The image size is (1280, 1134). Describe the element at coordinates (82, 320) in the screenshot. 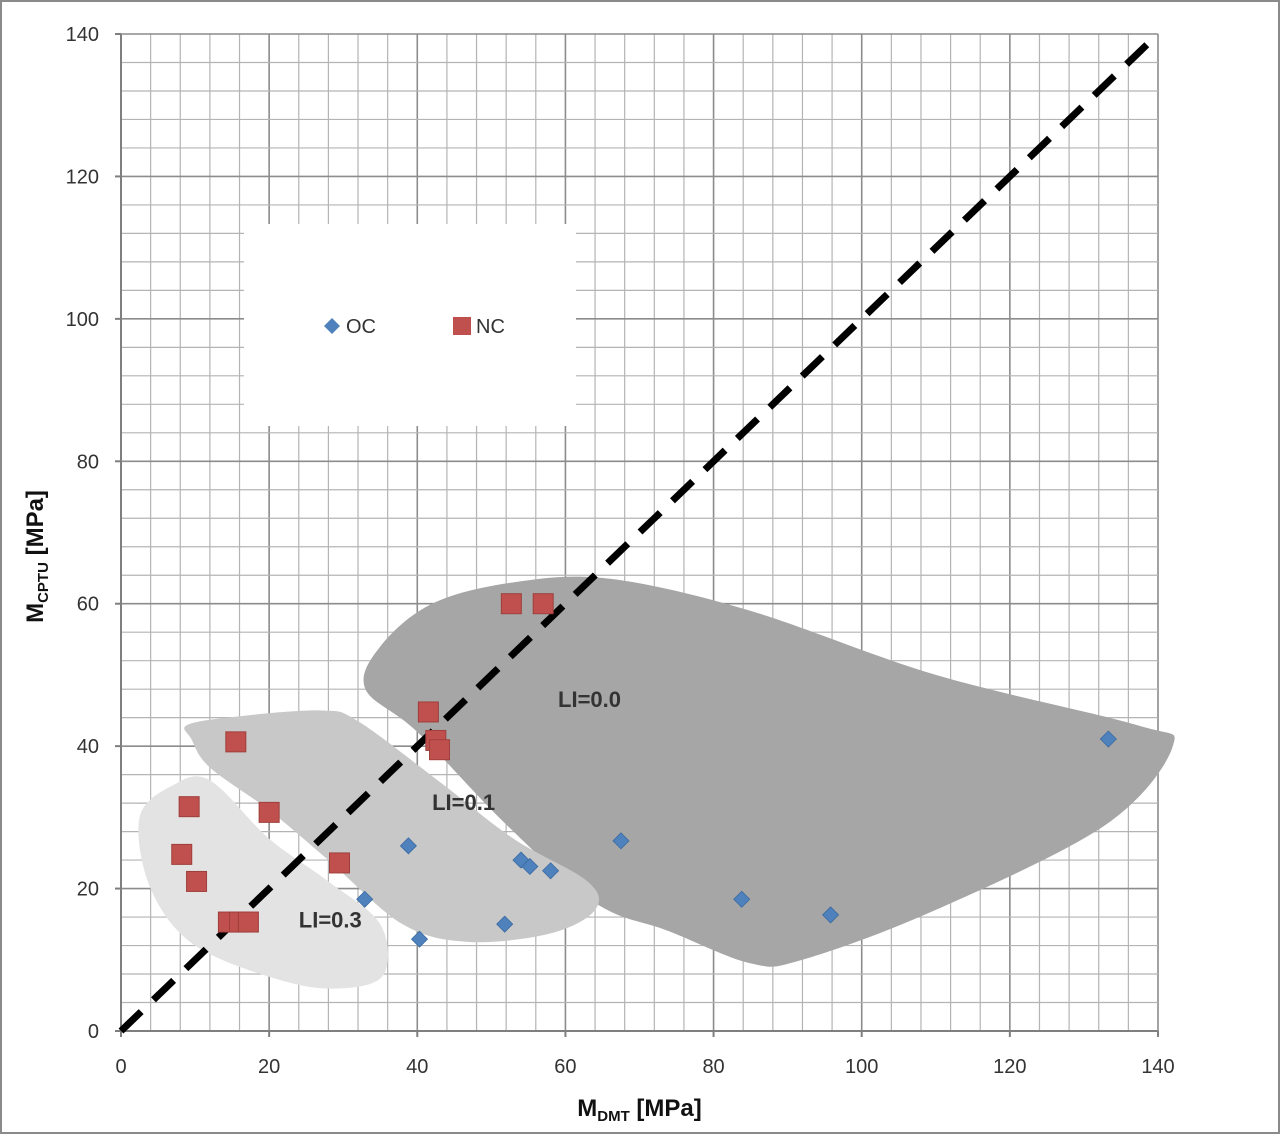

I see `y-tick-label: 100` at that location.